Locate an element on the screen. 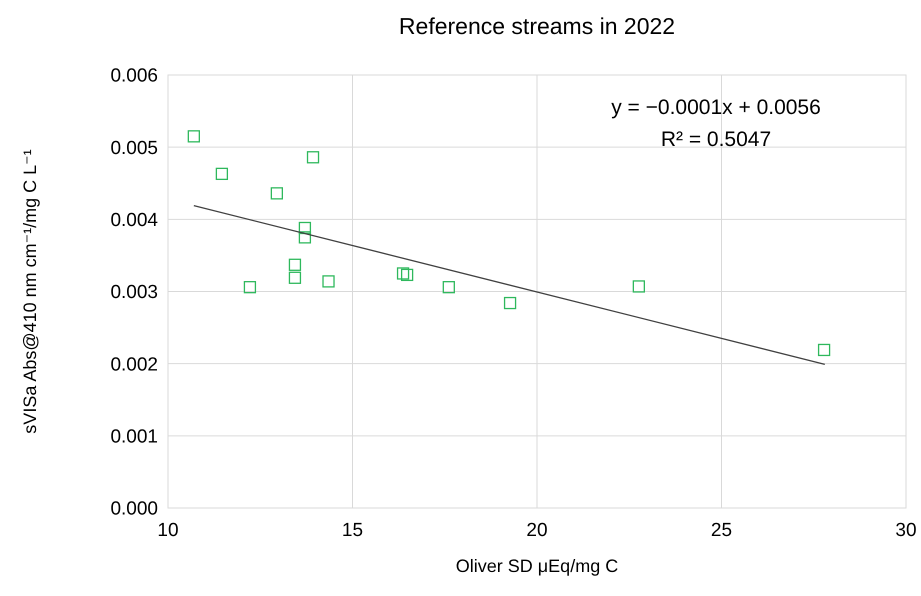 This screenshot has height=596, width=921. y-tick-label: 0.000 is located at coordinates (134, 509).